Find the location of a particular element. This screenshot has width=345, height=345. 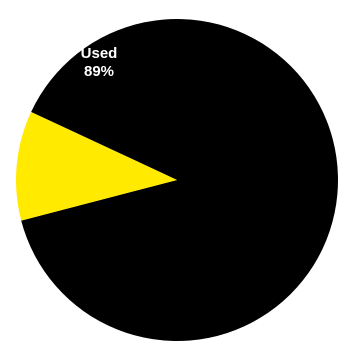

slice-value-new: 11% is located at coordinates (254, 294).